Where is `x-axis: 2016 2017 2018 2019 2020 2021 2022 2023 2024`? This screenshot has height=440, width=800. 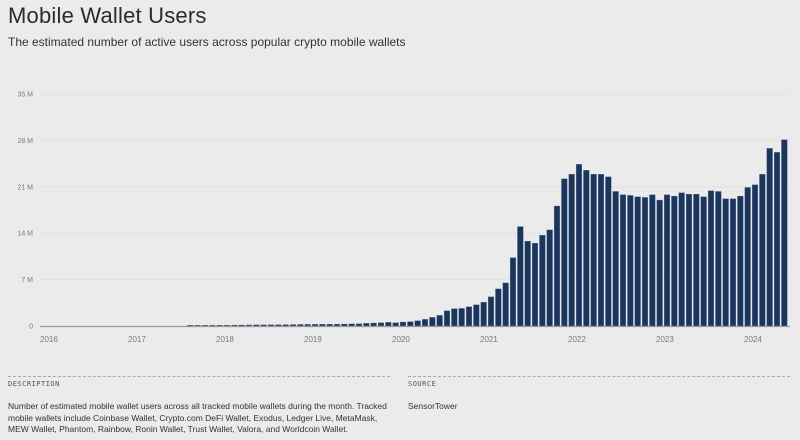 x-axis: 2016 2017 2018 2019 2020 2021 2022 2023 2024 is located at coordinates (401, 339).